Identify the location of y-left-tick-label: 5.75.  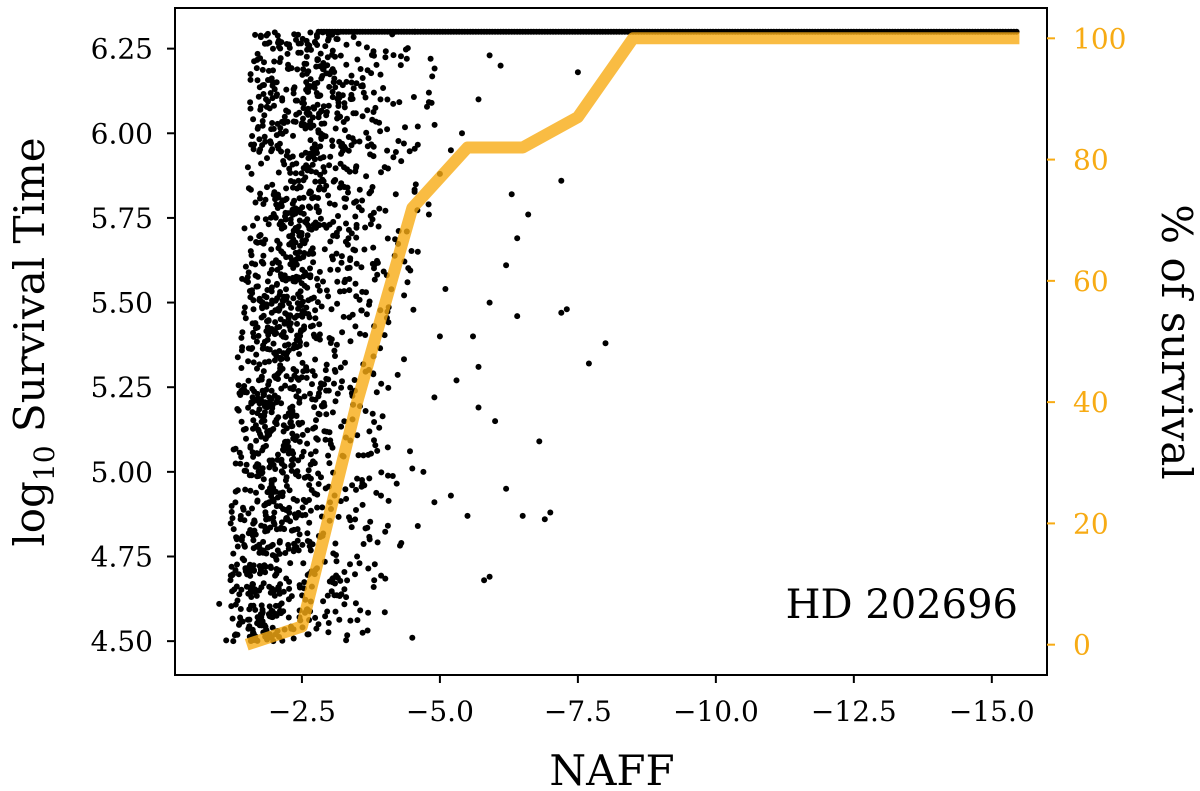
(122, 218).